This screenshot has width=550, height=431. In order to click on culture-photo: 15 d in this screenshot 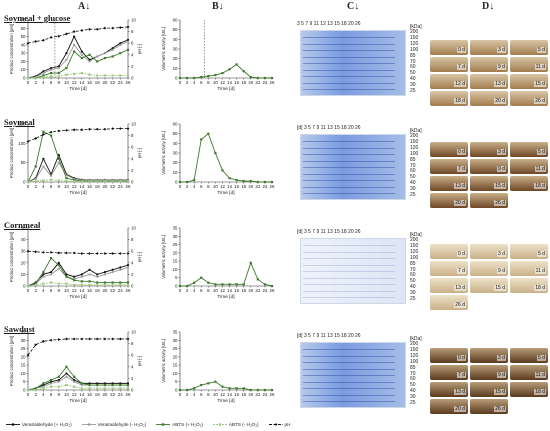, I will do `click(489, 183)`.